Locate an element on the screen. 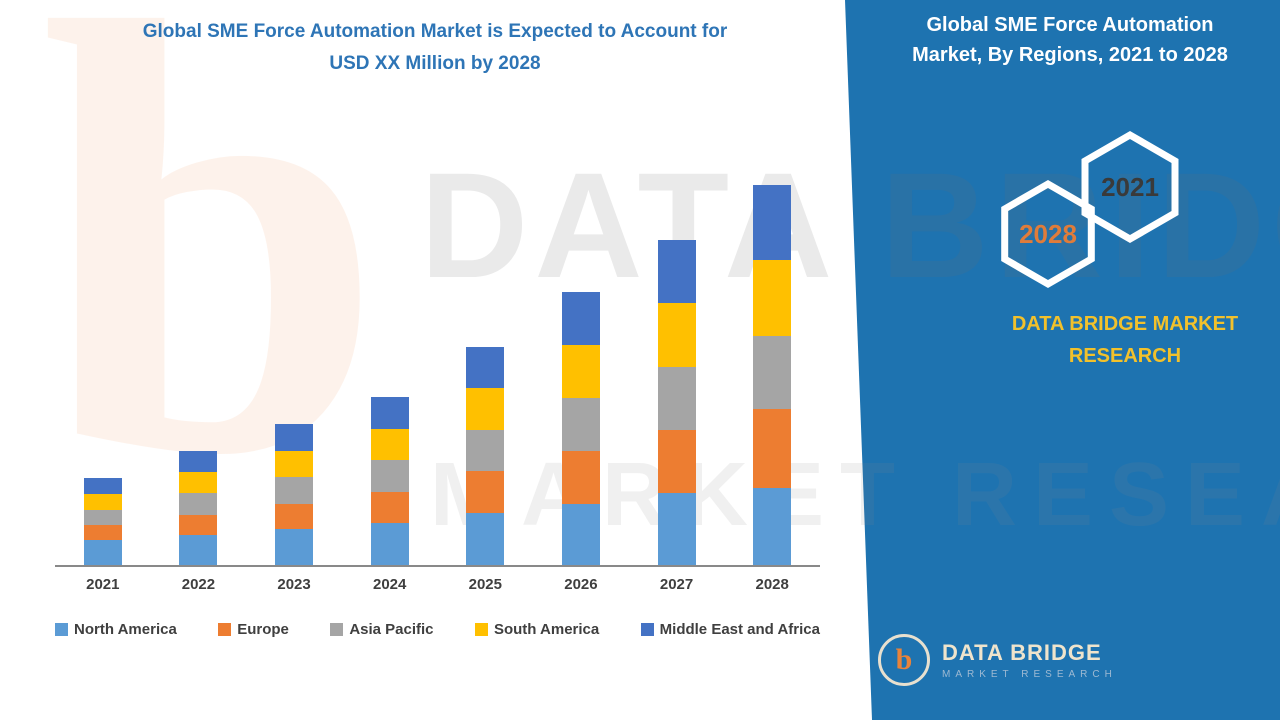 The image size is (1280, 720). bar-column-2027 is located at coordinates (677, 374).